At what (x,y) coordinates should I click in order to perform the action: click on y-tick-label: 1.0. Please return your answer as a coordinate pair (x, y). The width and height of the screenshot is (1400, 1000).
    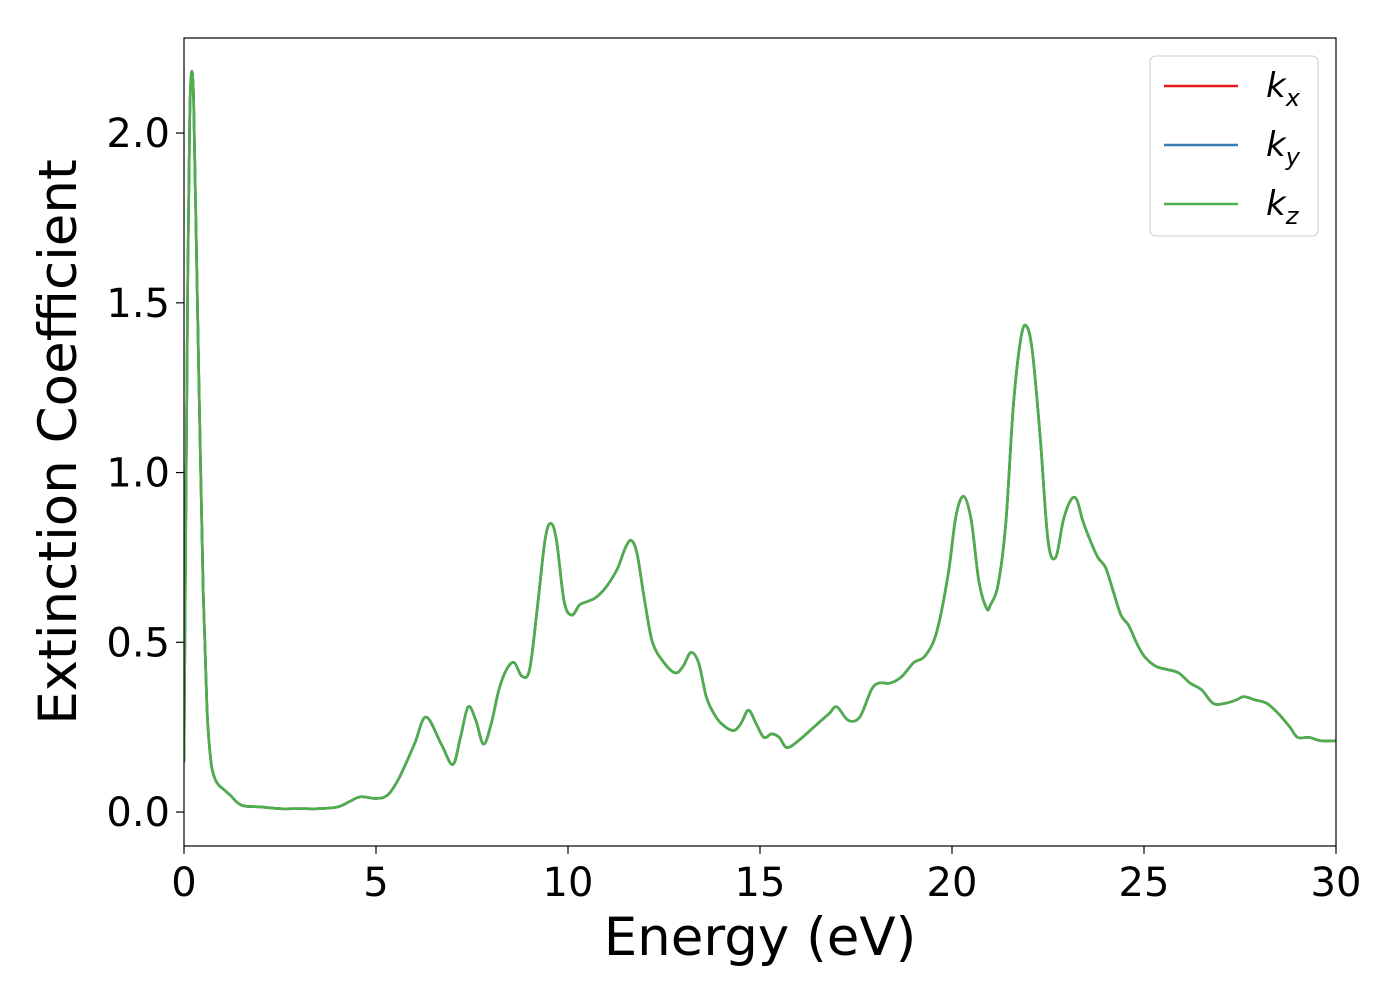
    Looking at the image, I should click on (138, 474).